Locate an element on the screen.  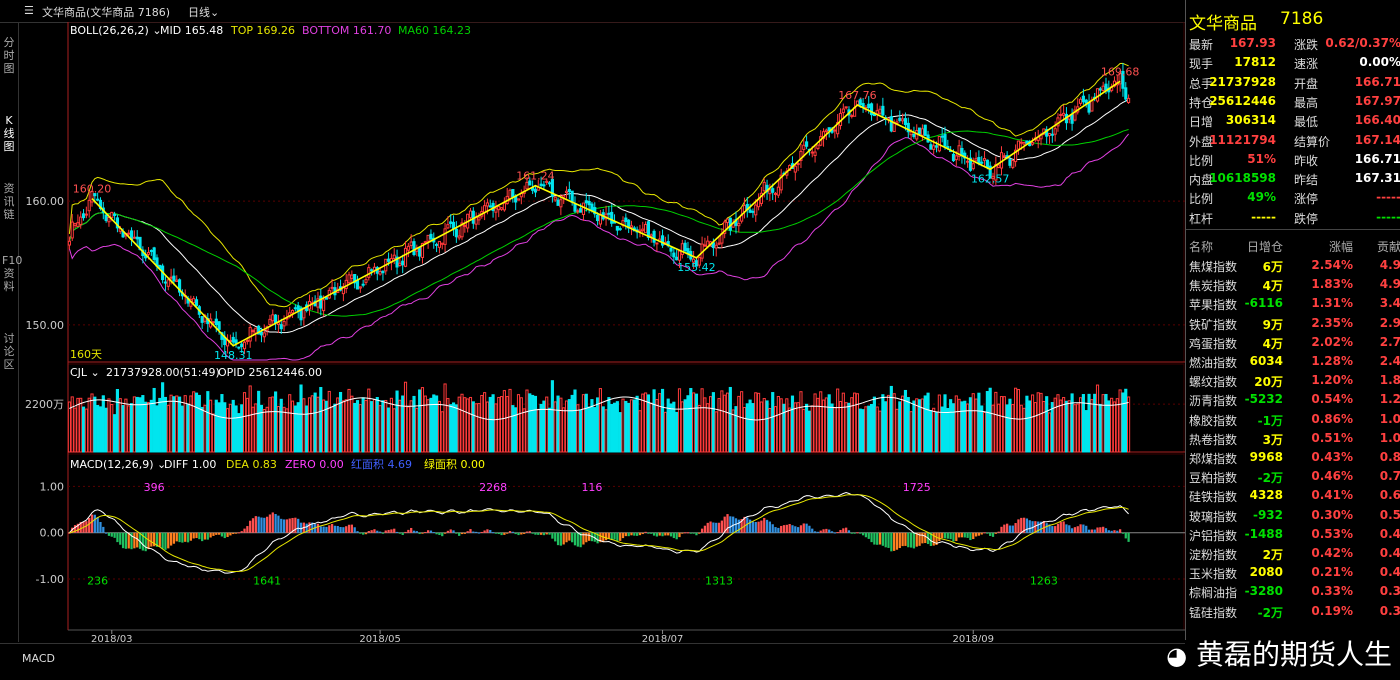
tab-intraday: 分时图 is located at coordinates (9, 55).